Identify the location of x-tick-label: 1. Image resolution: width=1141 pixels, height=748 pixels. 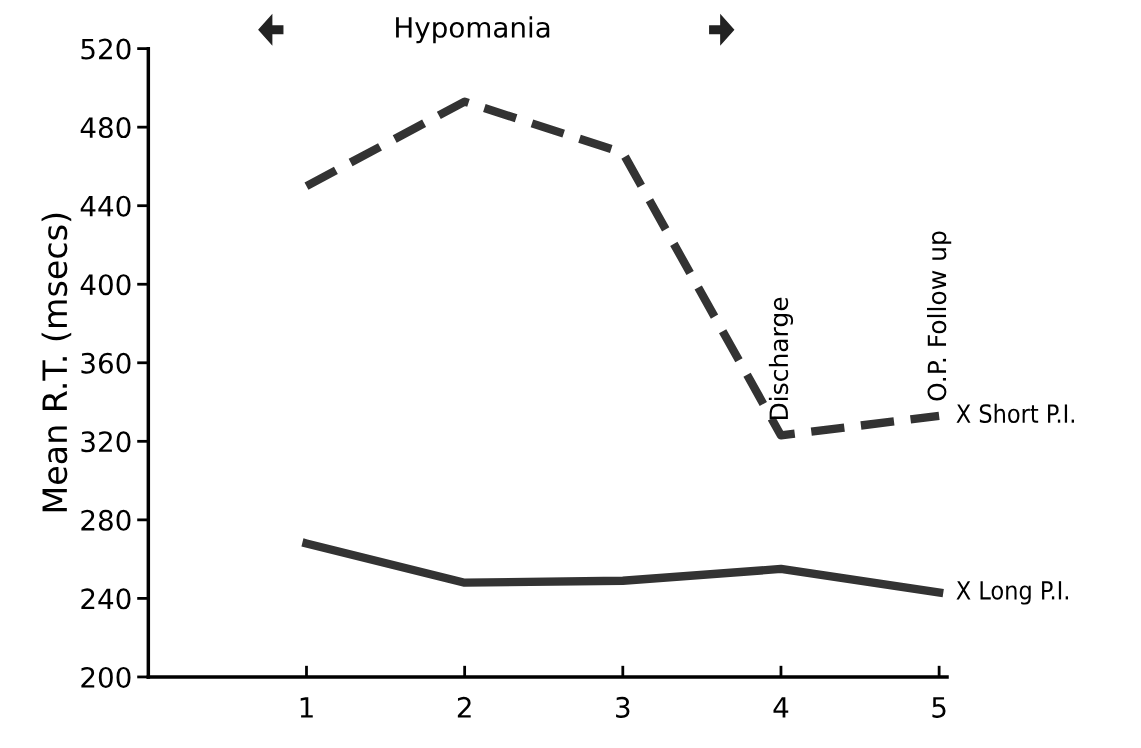
(306, 707).